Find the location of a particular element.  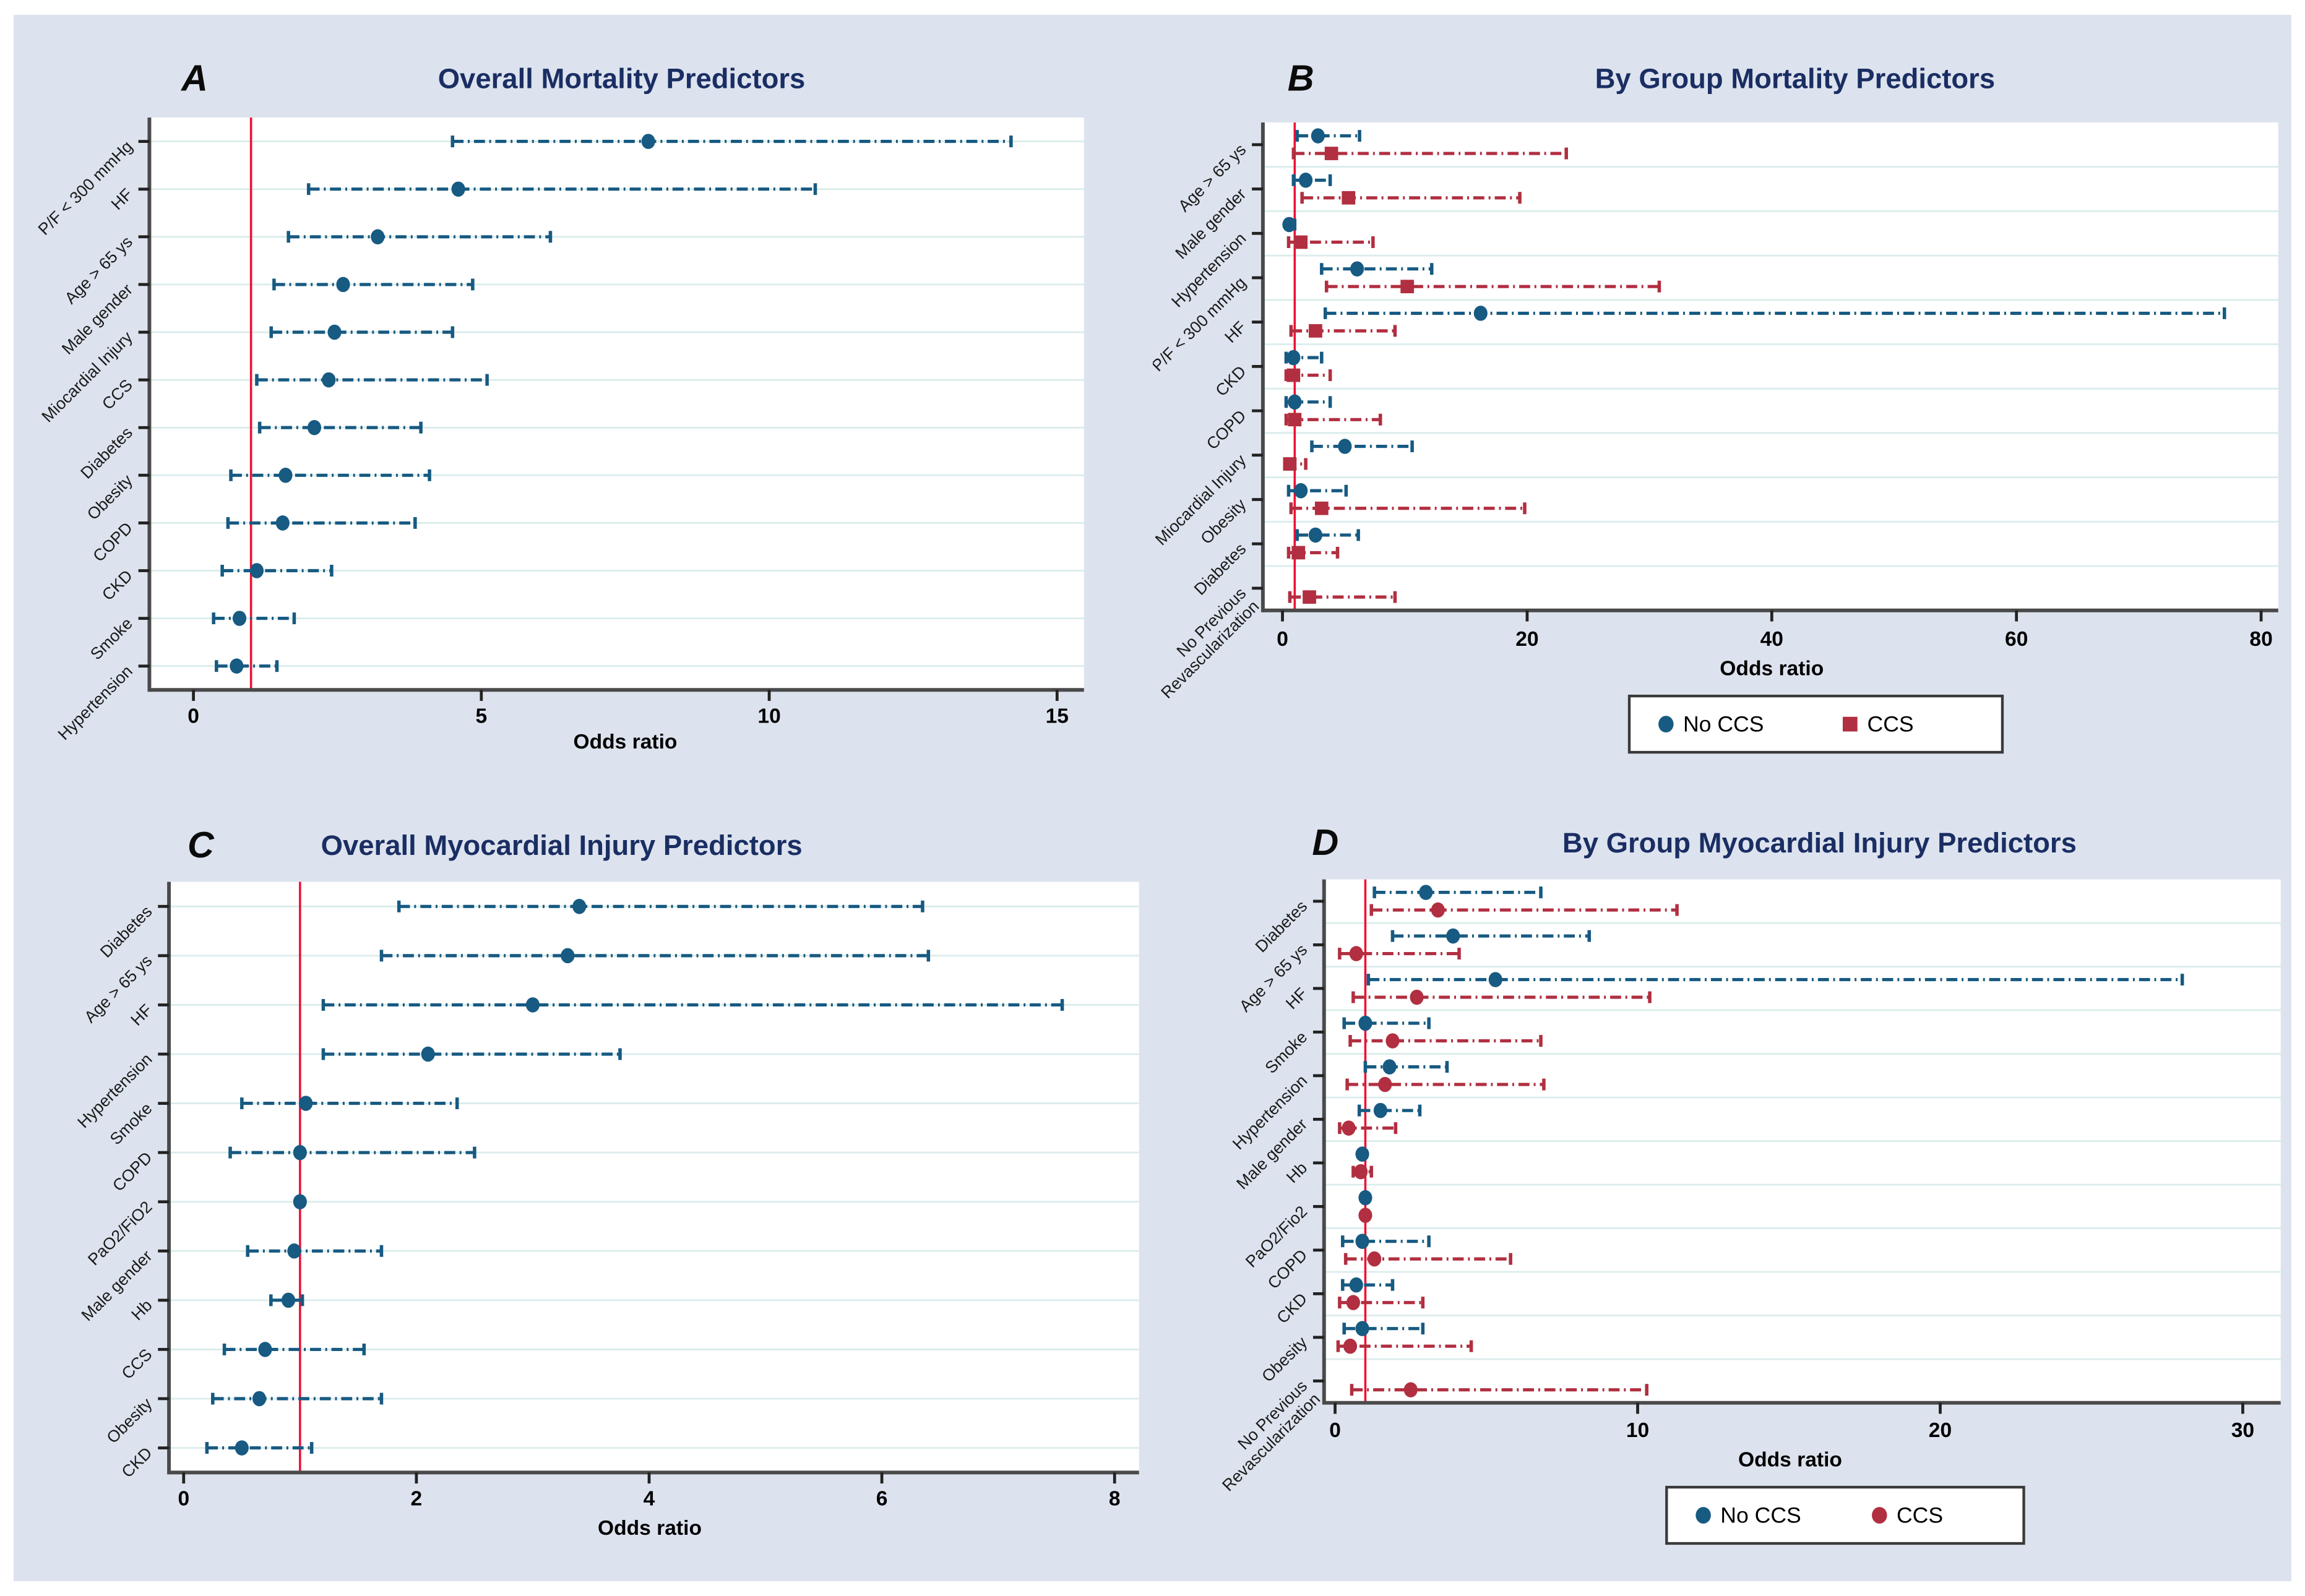

x-tick-label: 6 is located at coordinates (882, 1499).